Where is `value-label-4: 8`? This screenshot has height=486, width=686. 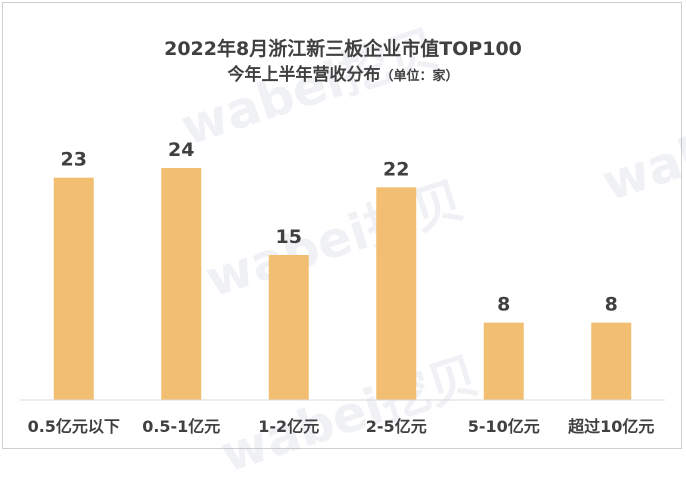
value-label-4: 8 is located at coordinates (503, 305).